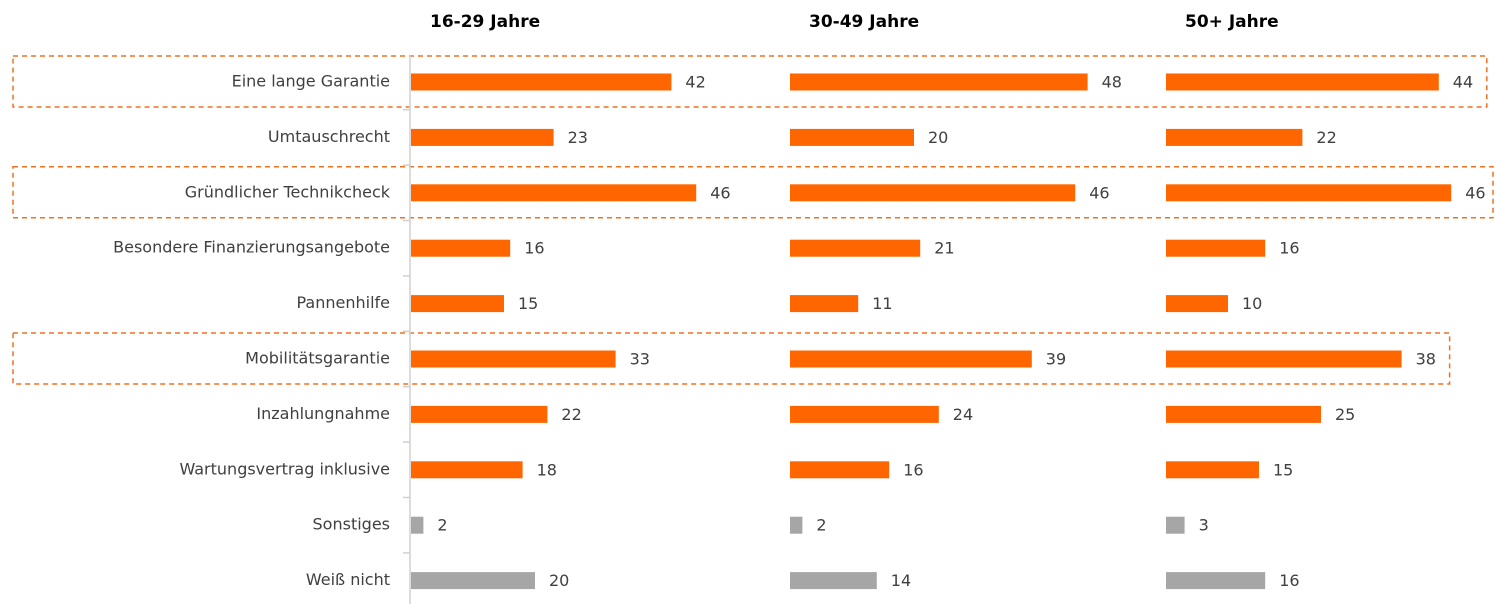 This screenshot has width=1495, height=604. What do you see at coordinates (901, 580) in the screenshot?
I see `value-label: 14` at bounding box center [901, 580].